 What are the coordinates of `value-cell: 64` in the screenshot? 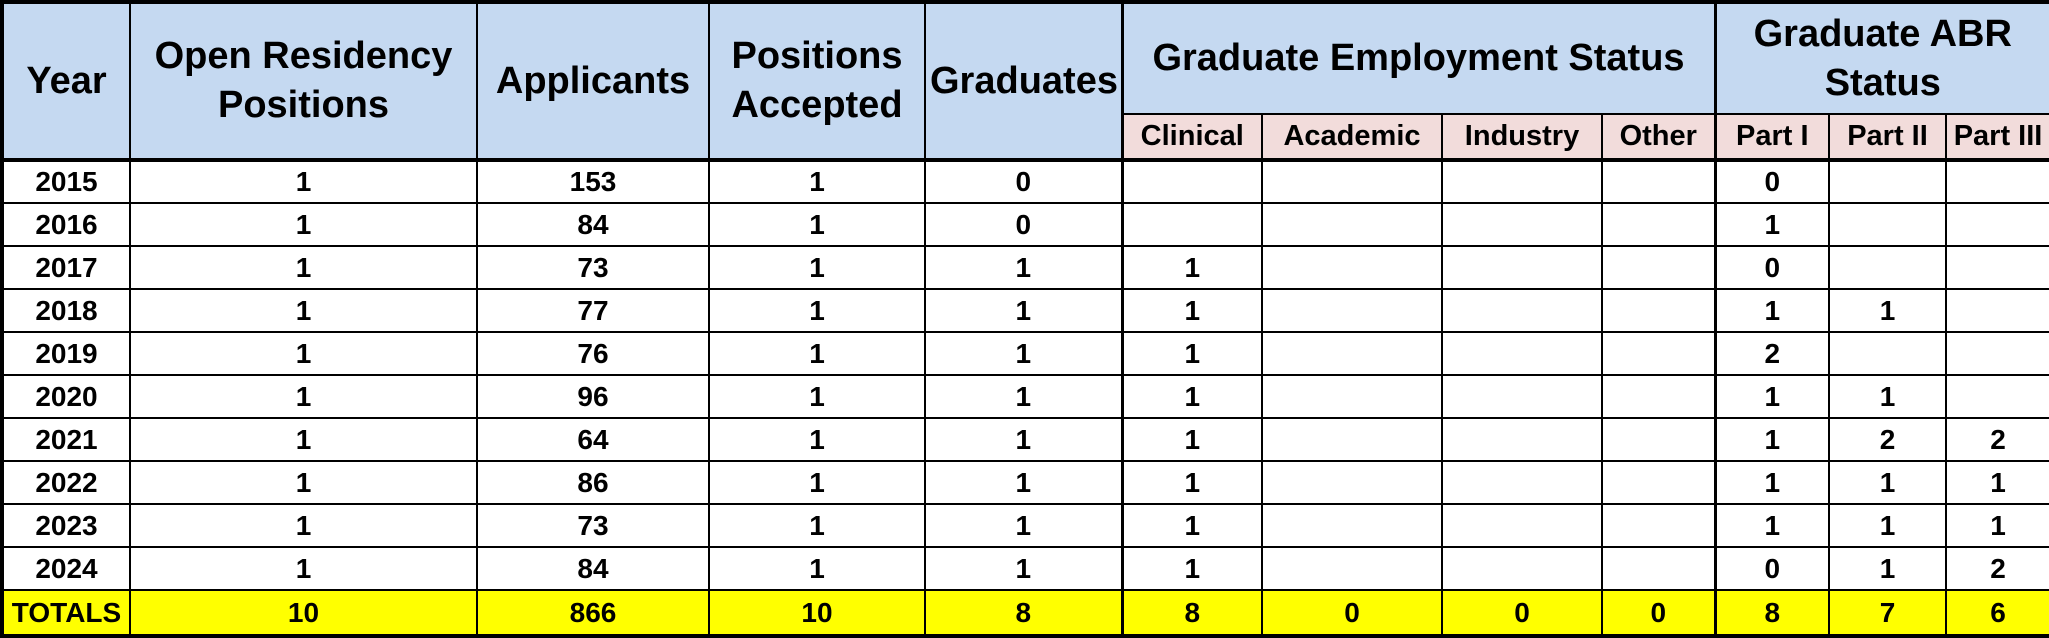 It's located at (593, 439).